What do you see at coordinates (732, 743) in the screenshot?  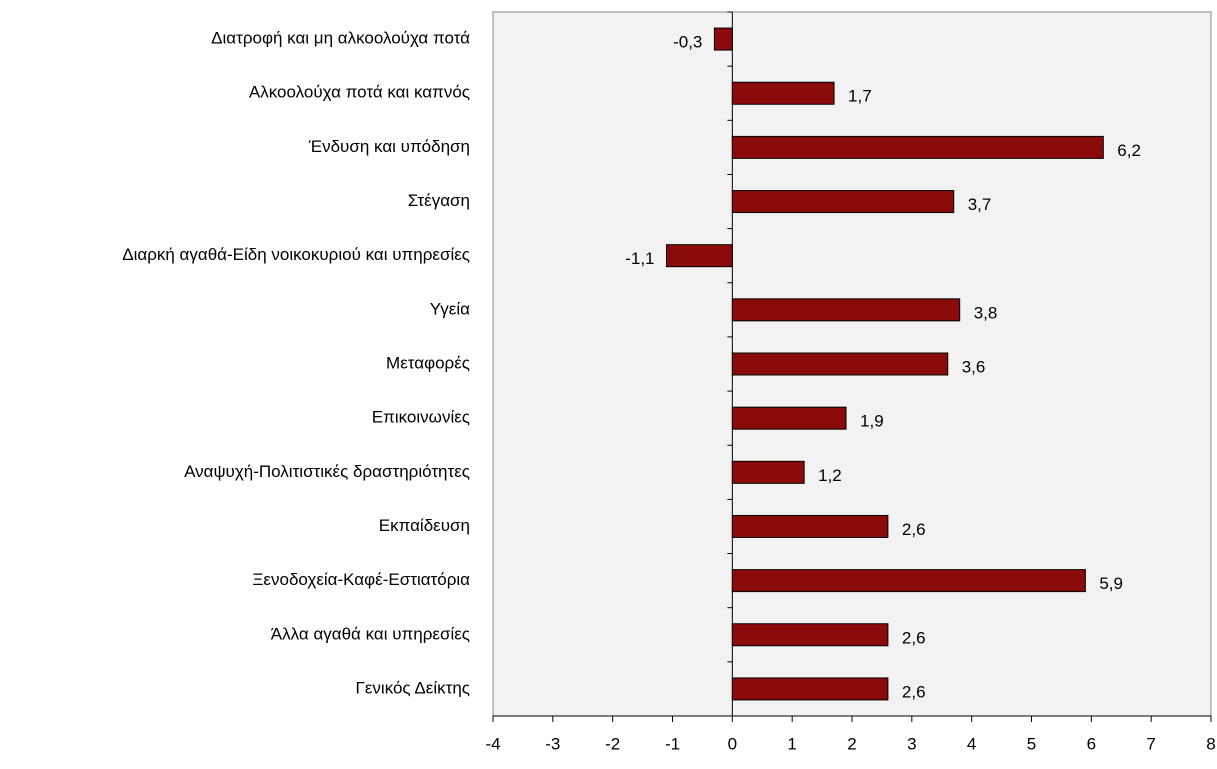 I see `x-tick-label: 0` at bounding box center [732, 743].